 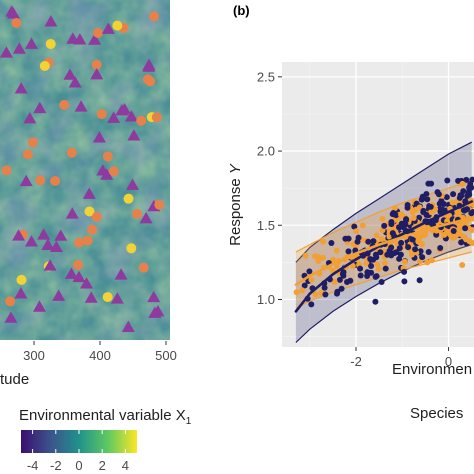 I want to click on x-axis-a: 300 400 500, so click(x=100, y=352).